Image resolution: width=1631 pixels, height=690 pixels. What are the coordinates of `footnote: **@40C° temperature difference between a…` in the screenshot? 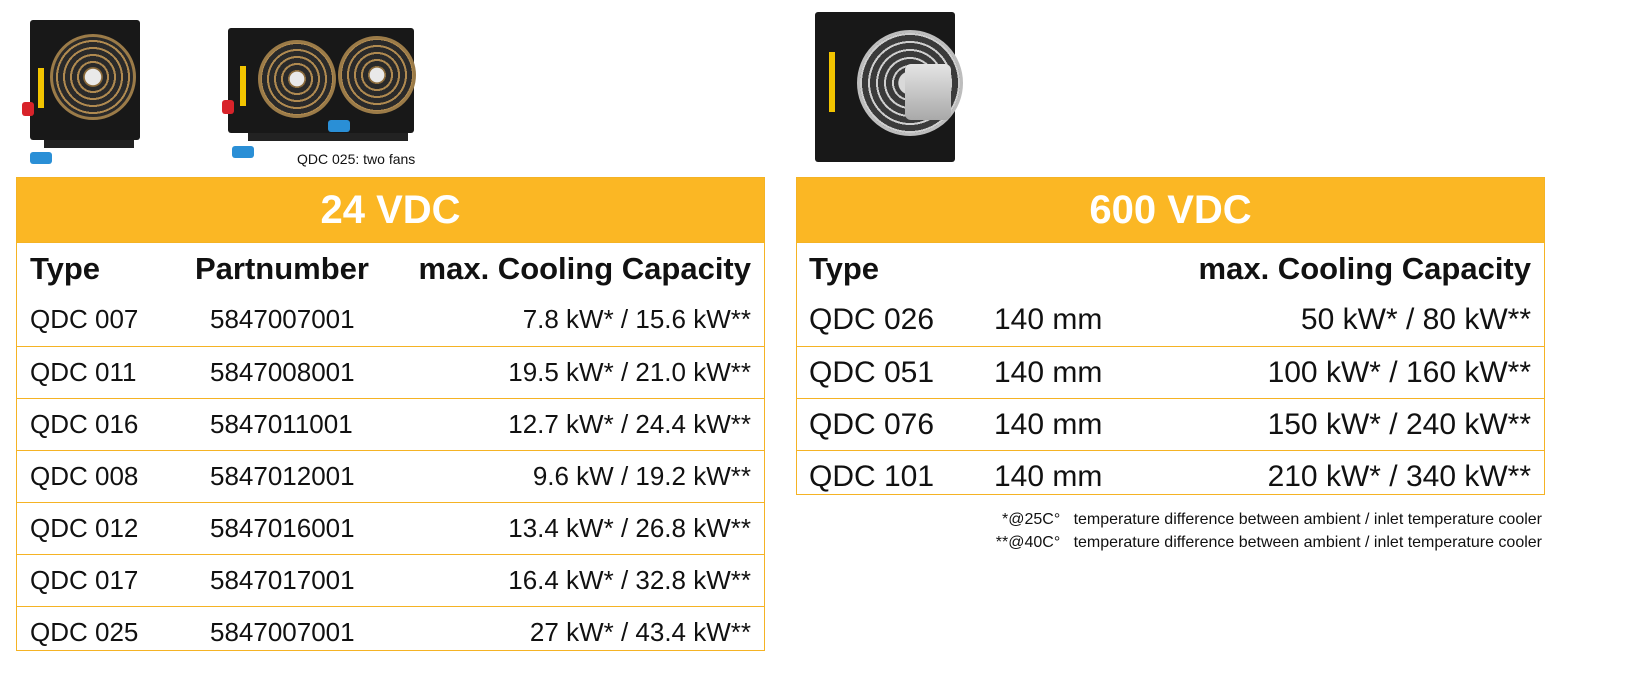 It's located at (1268, 542).